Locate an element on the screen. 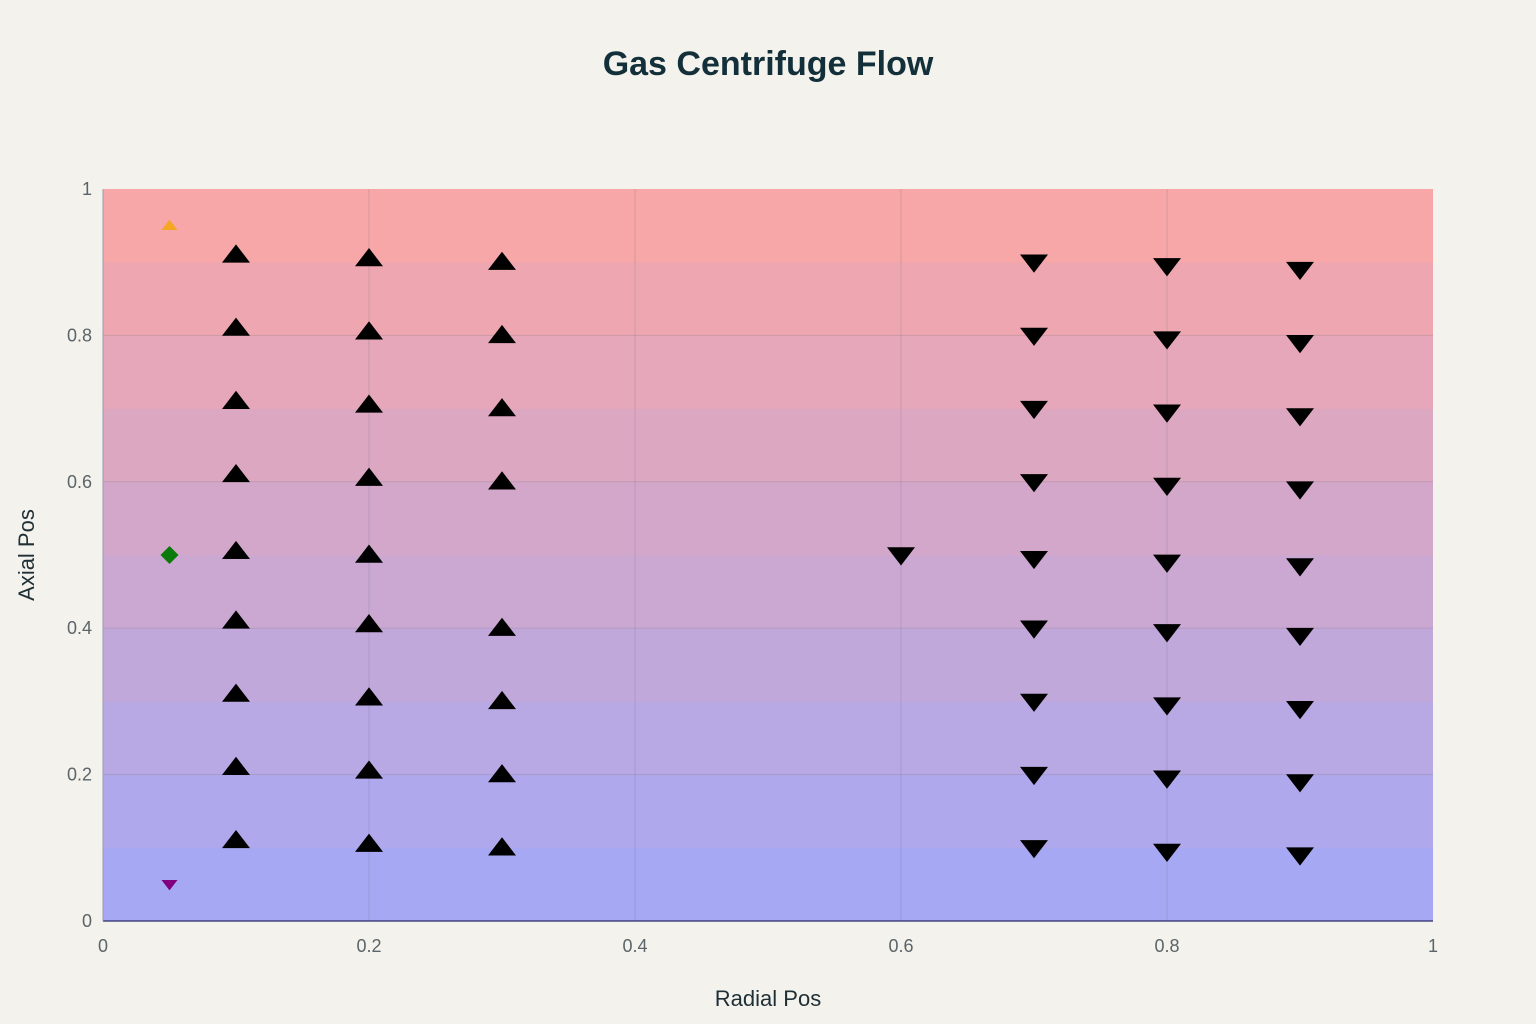  y-tick-label: 0.8 is located at coordinates (79, 335).